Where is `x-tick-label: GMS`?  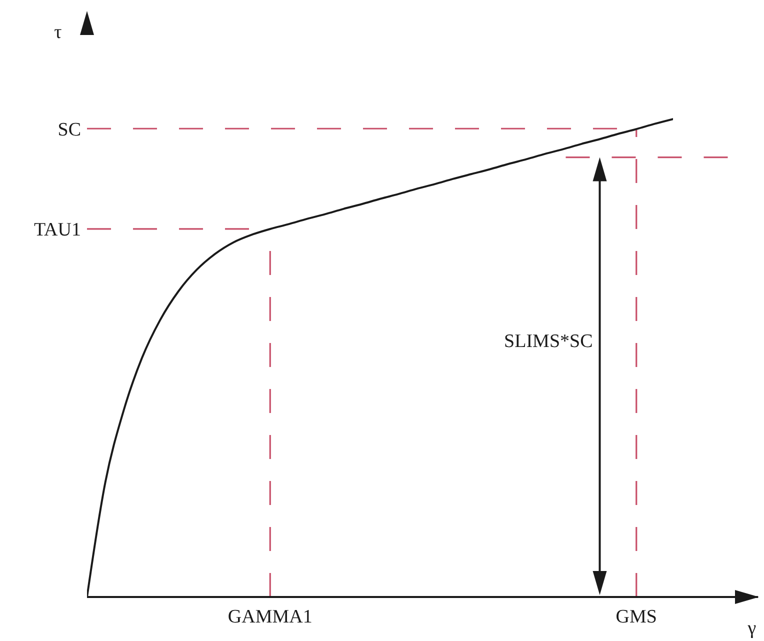 x-tick-label: GMS is located at coordinates (636, 617).